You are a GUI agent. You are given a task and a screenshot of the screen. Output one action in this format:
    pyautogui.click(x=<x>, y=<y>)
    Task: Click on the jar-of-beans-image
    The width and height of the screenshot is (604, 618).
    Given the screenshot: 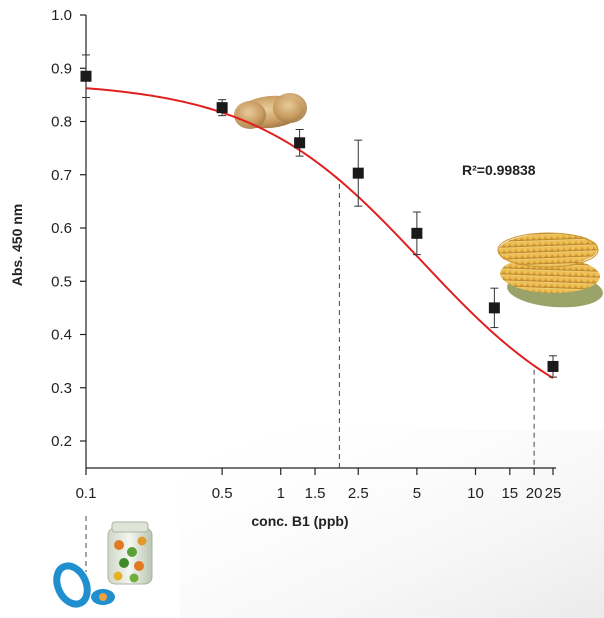 What is the action you would take?
    pyautogui.click(x=130, y=553)
    